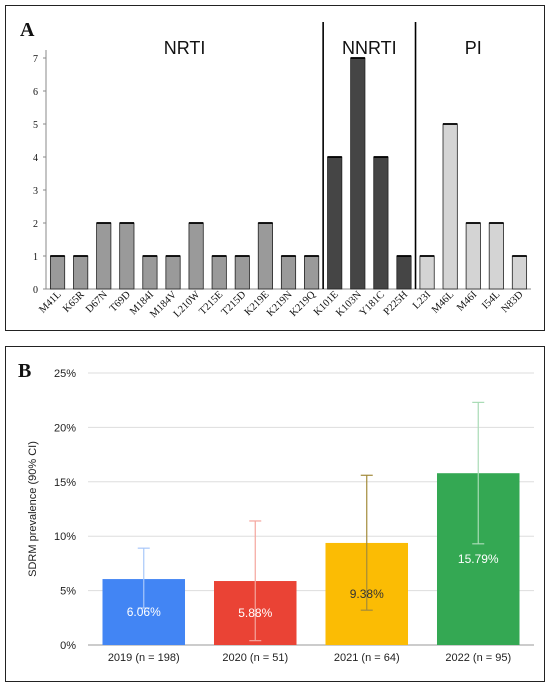 This screenshot has height=686, width=550. Describe the element at coordinates (467, 301) in the screenshot. I see `x-tick-label: M46I` at that location.